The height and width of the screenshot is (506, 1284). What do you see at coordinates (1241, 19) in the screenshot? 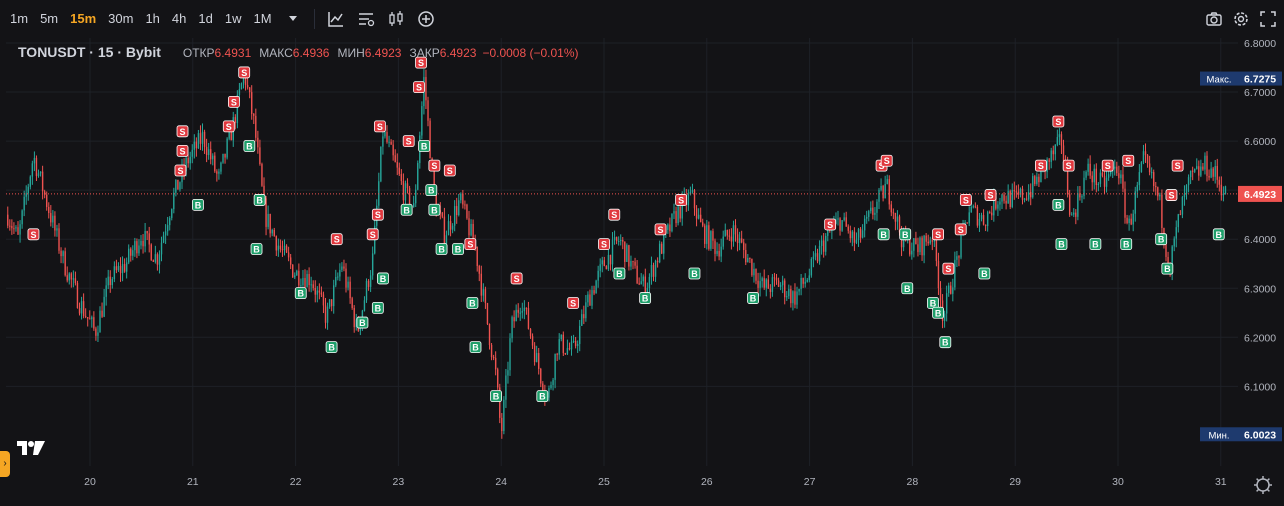
I see `settings-icon` at bounding box center [1241, 19].